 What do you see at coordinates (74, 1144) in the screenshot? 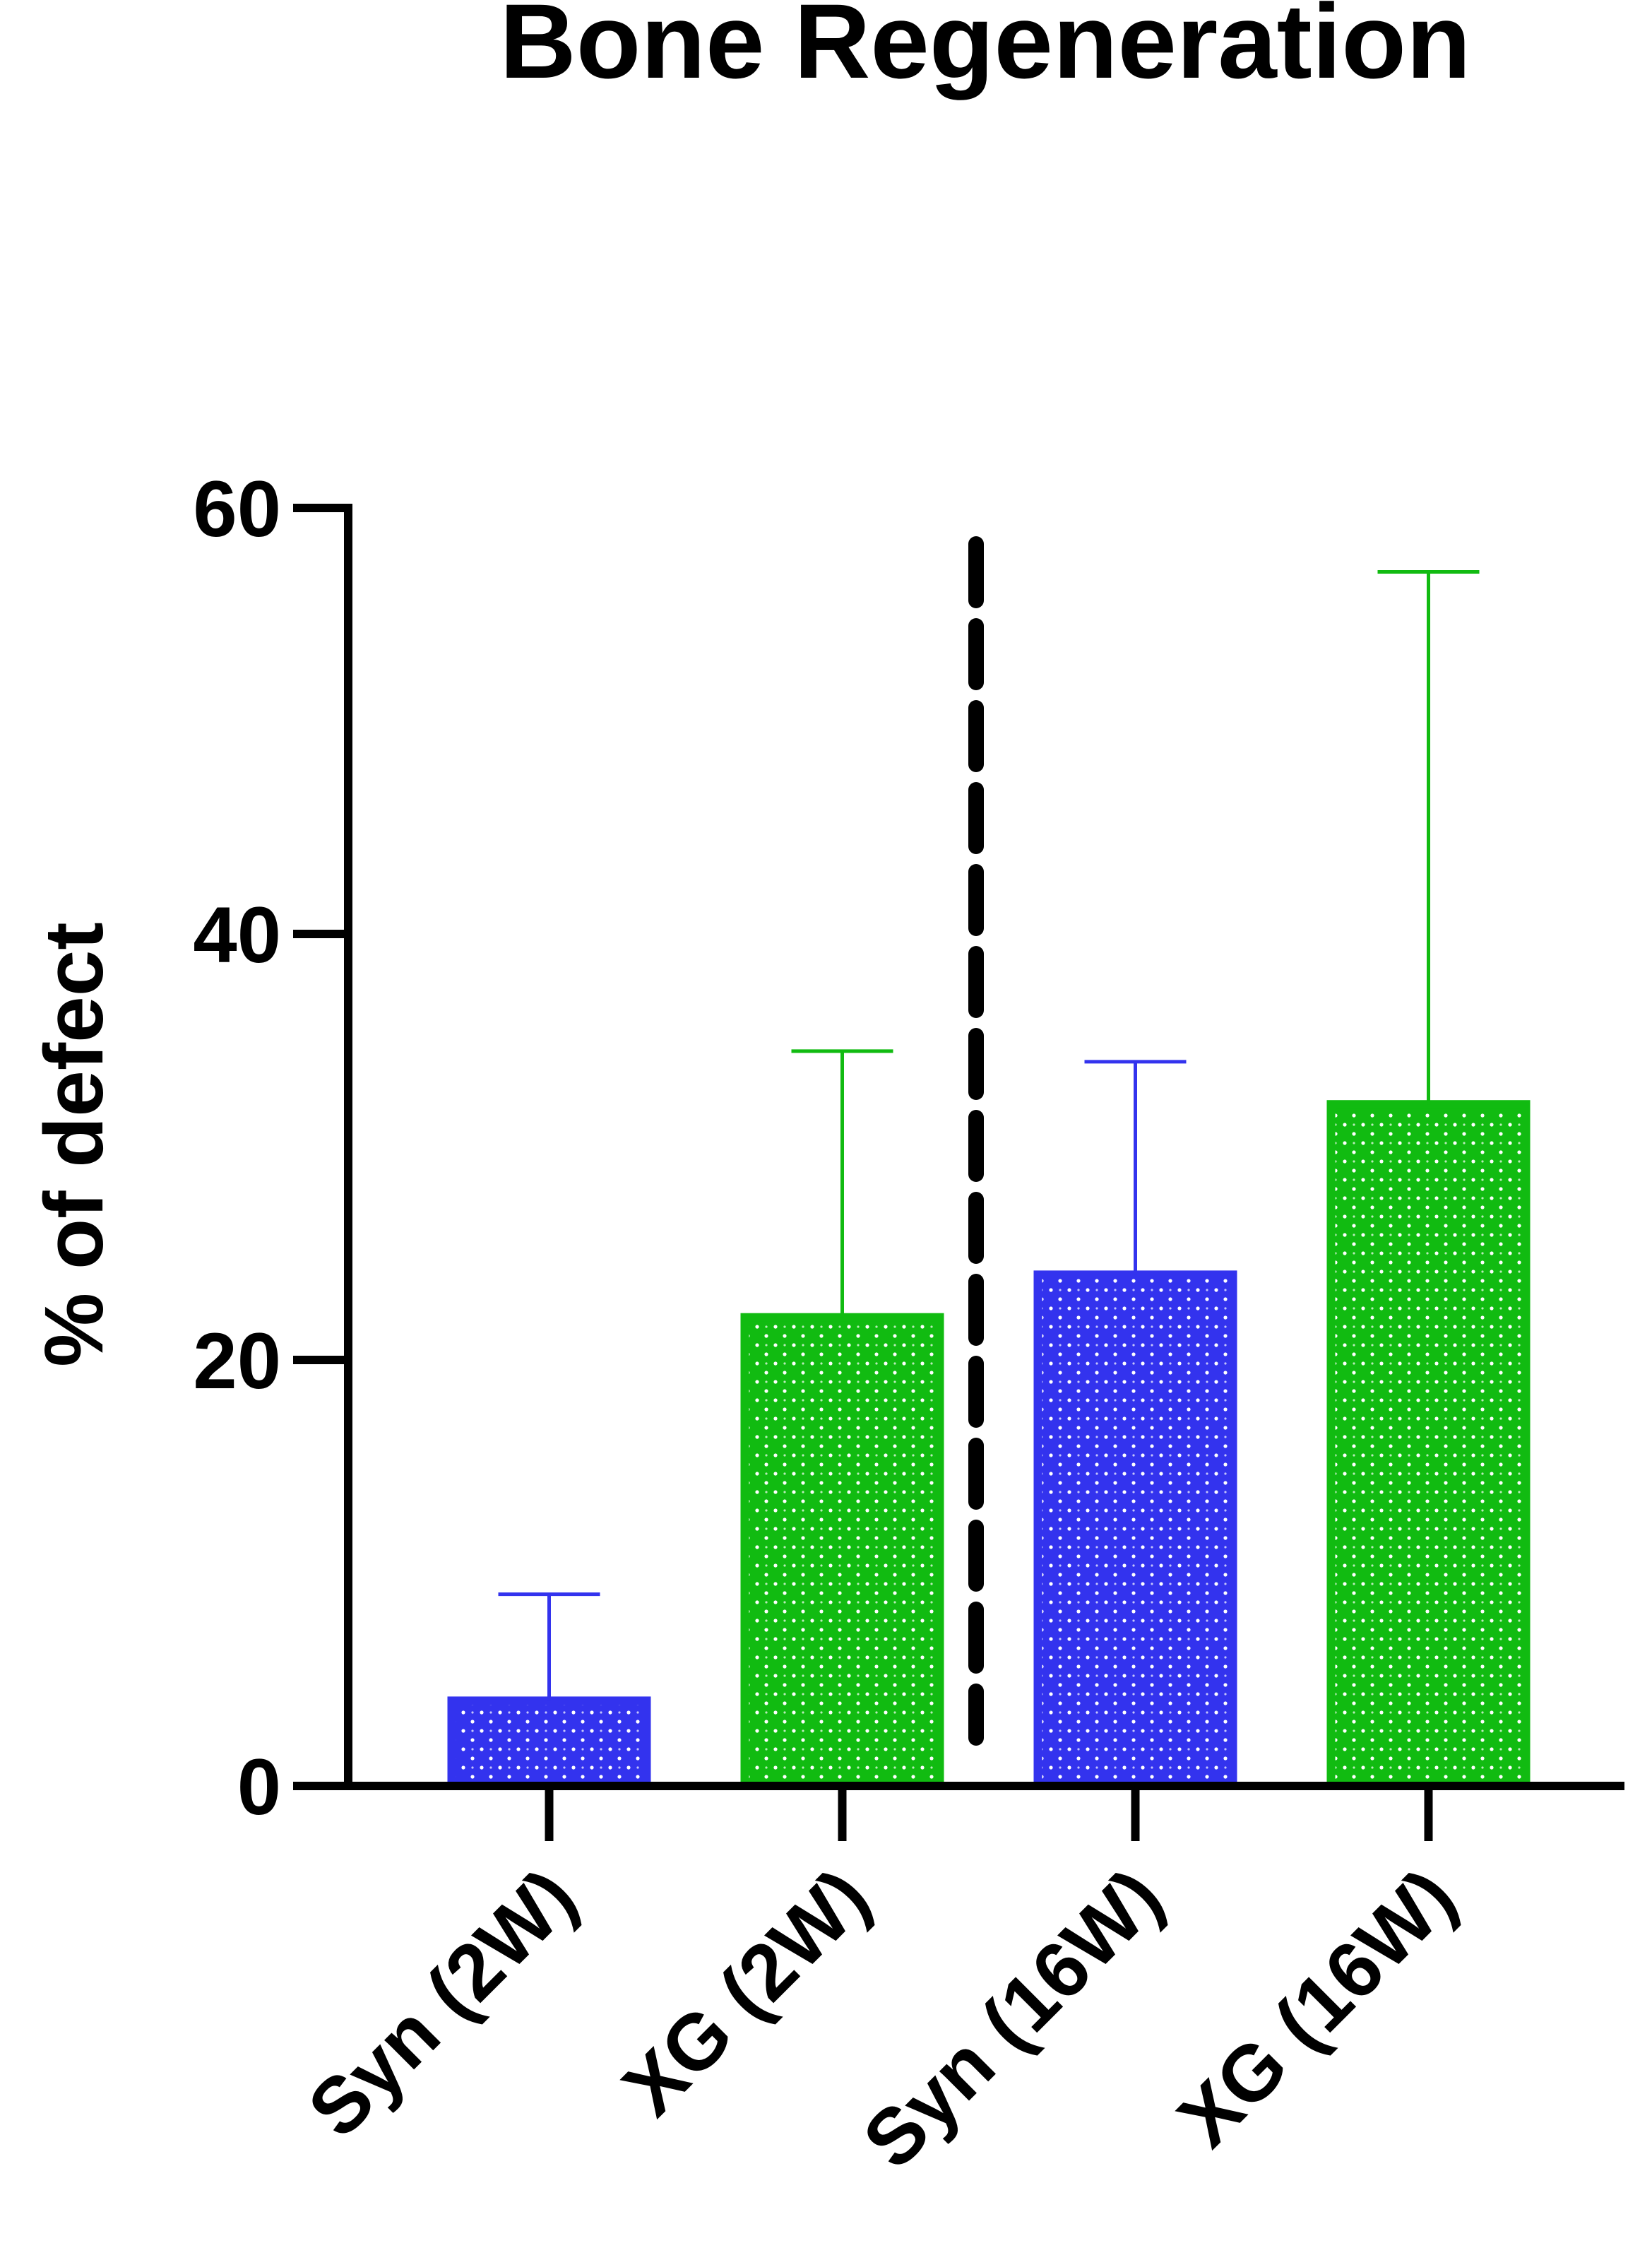
I see `y-axis-label: % of defect` at bounding box center [74, 1144].